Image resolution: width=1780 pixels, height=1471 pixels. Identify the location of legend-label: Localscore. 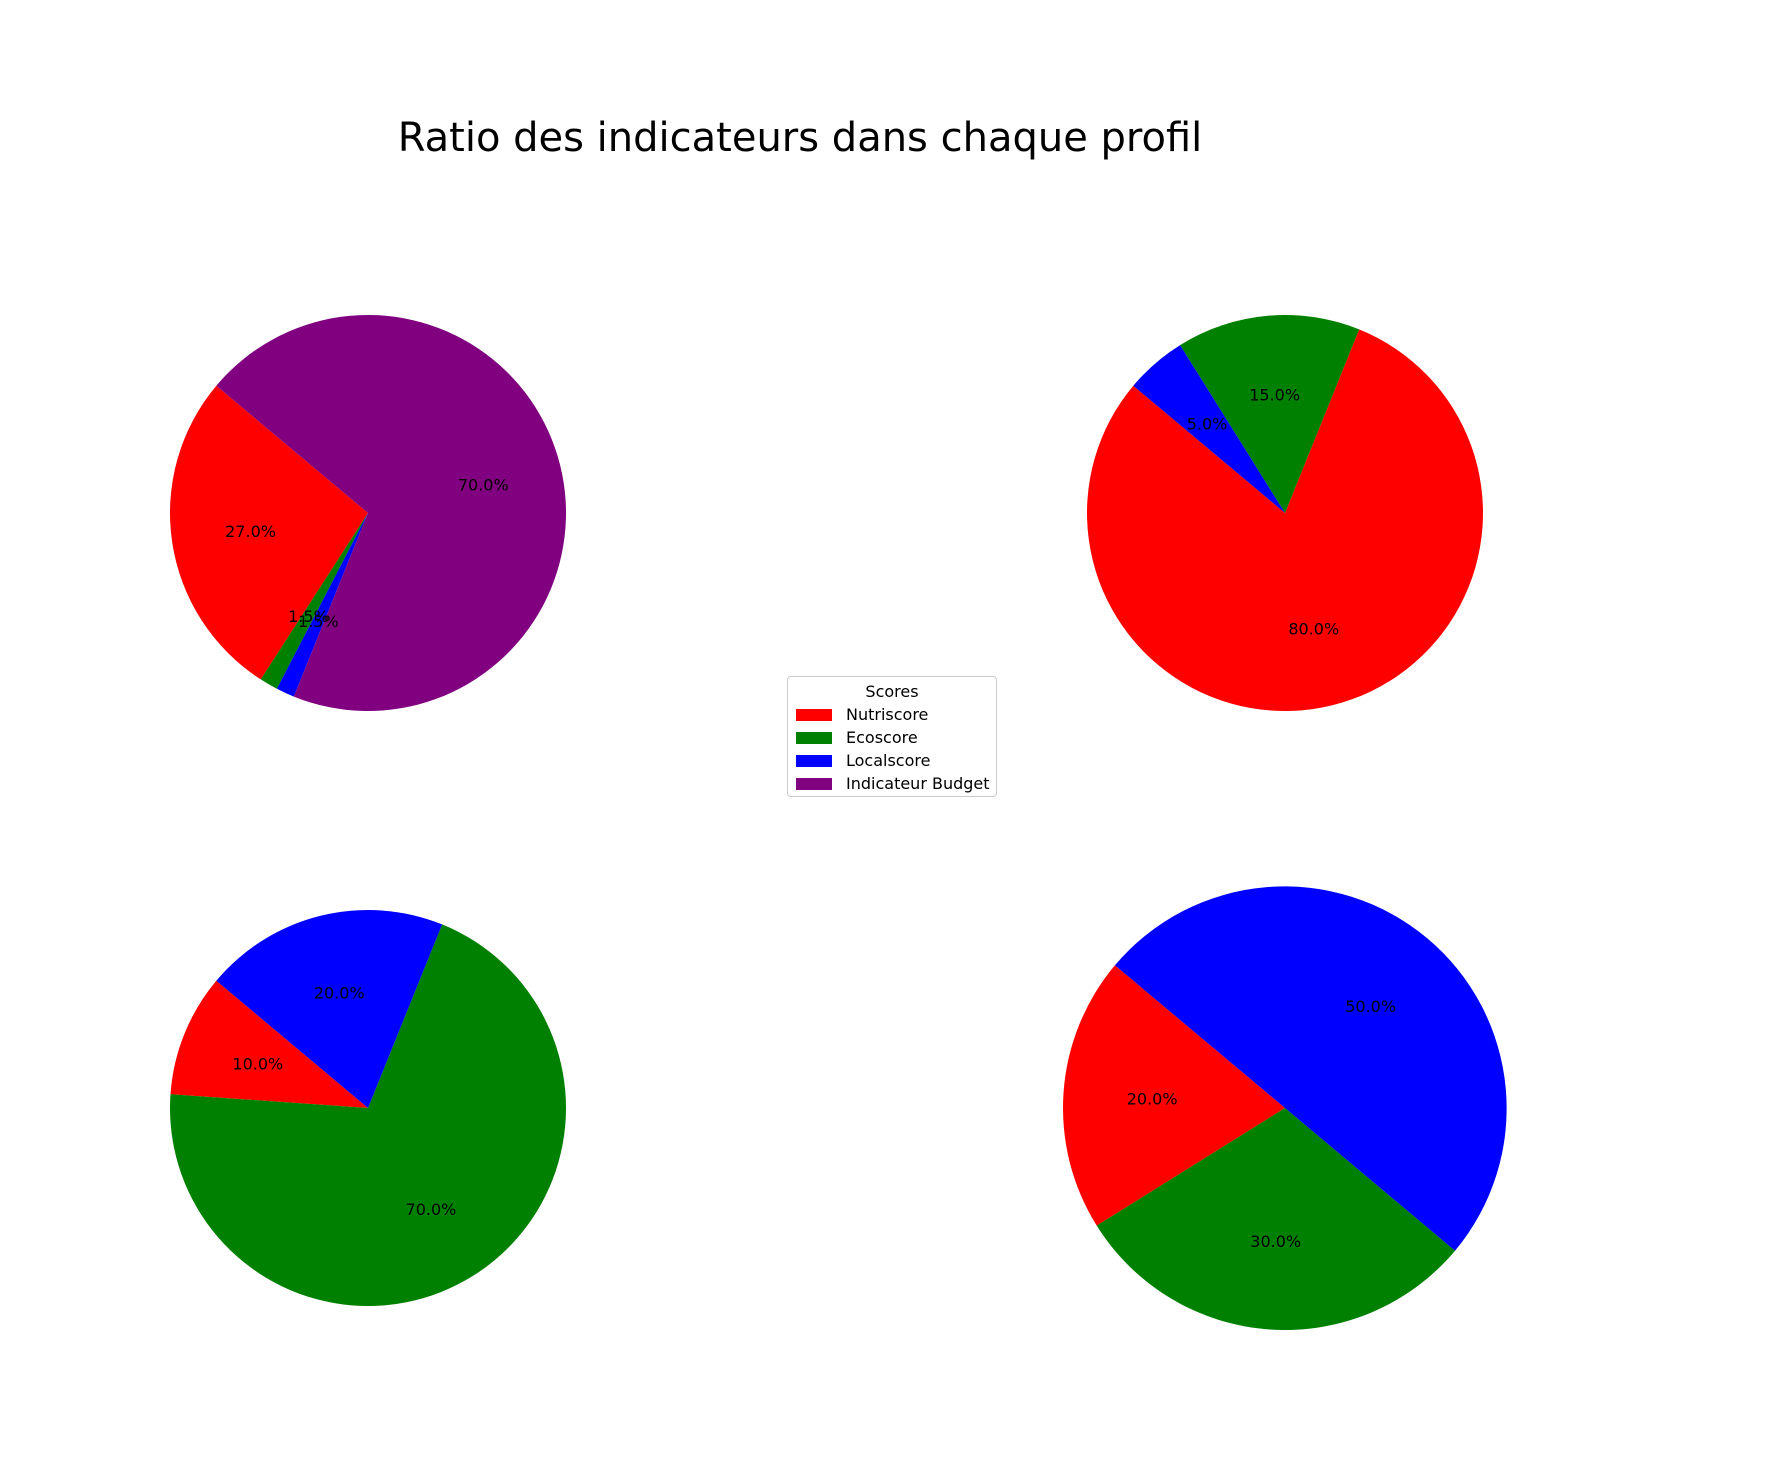
(888, 760).